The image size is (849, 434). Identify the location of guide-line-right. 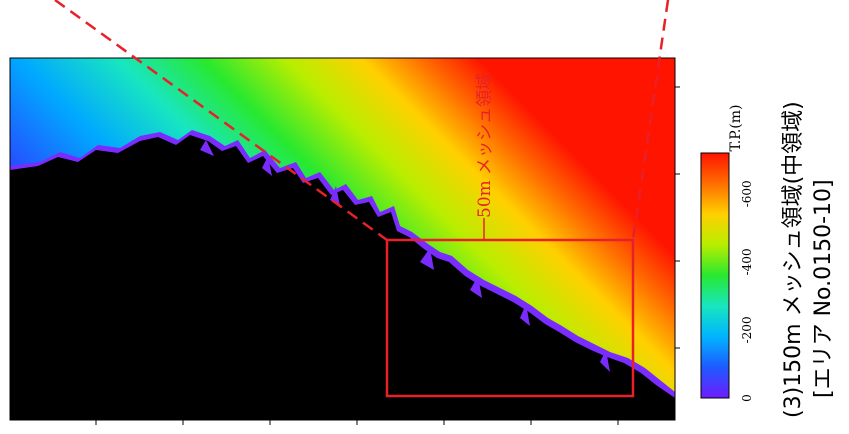
(650, 120).